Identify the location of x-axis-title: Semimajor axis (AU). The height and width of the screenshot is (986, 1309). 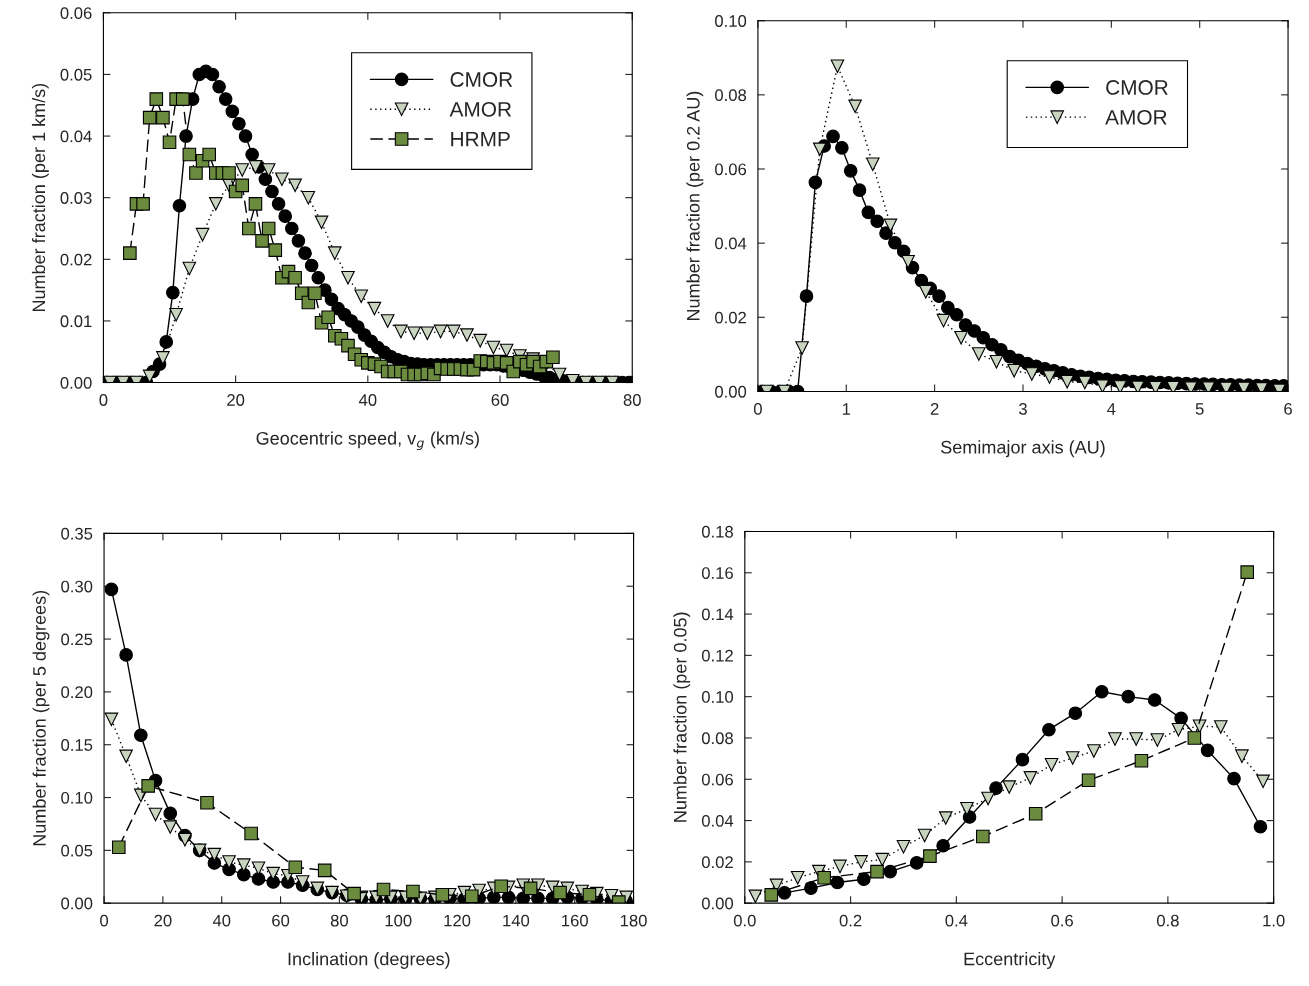
(1023, 449).